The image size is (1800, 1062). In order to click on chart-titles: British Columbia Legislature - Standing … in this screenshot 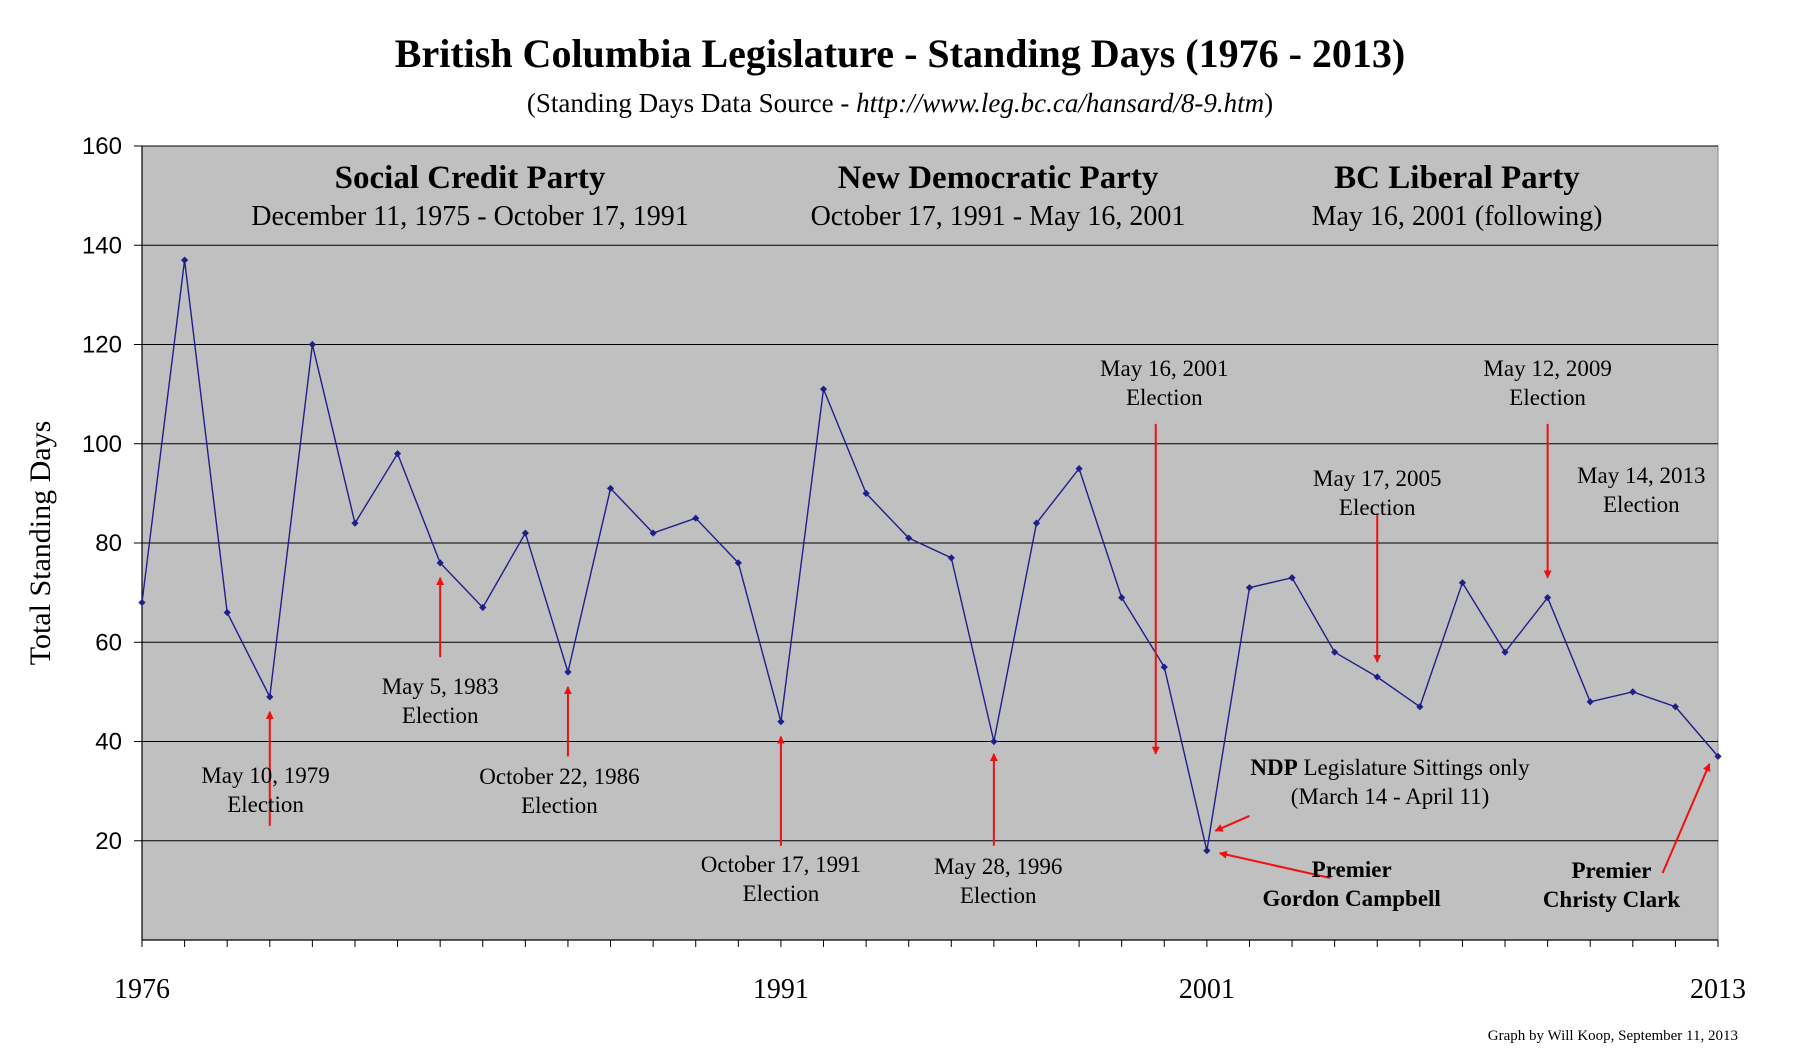, I will do `click(900, 74)`.